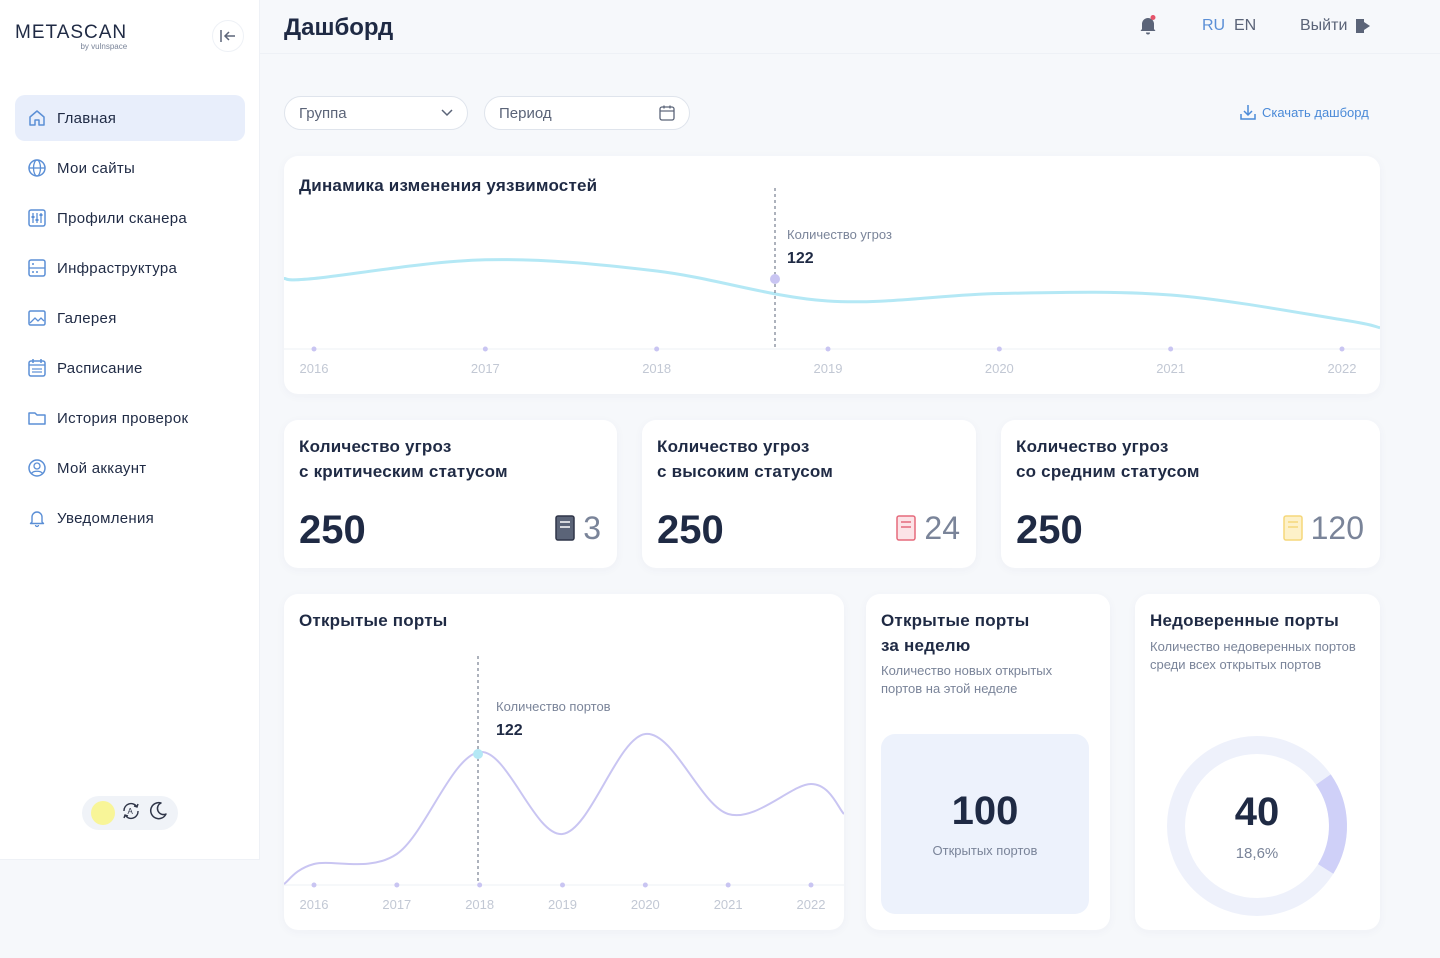 The height and width of the screenshot is (958, 1440). What do you see at coordinates (564, 808) in the screenshot?
I see `series-line` at bounding box center [564, 808].